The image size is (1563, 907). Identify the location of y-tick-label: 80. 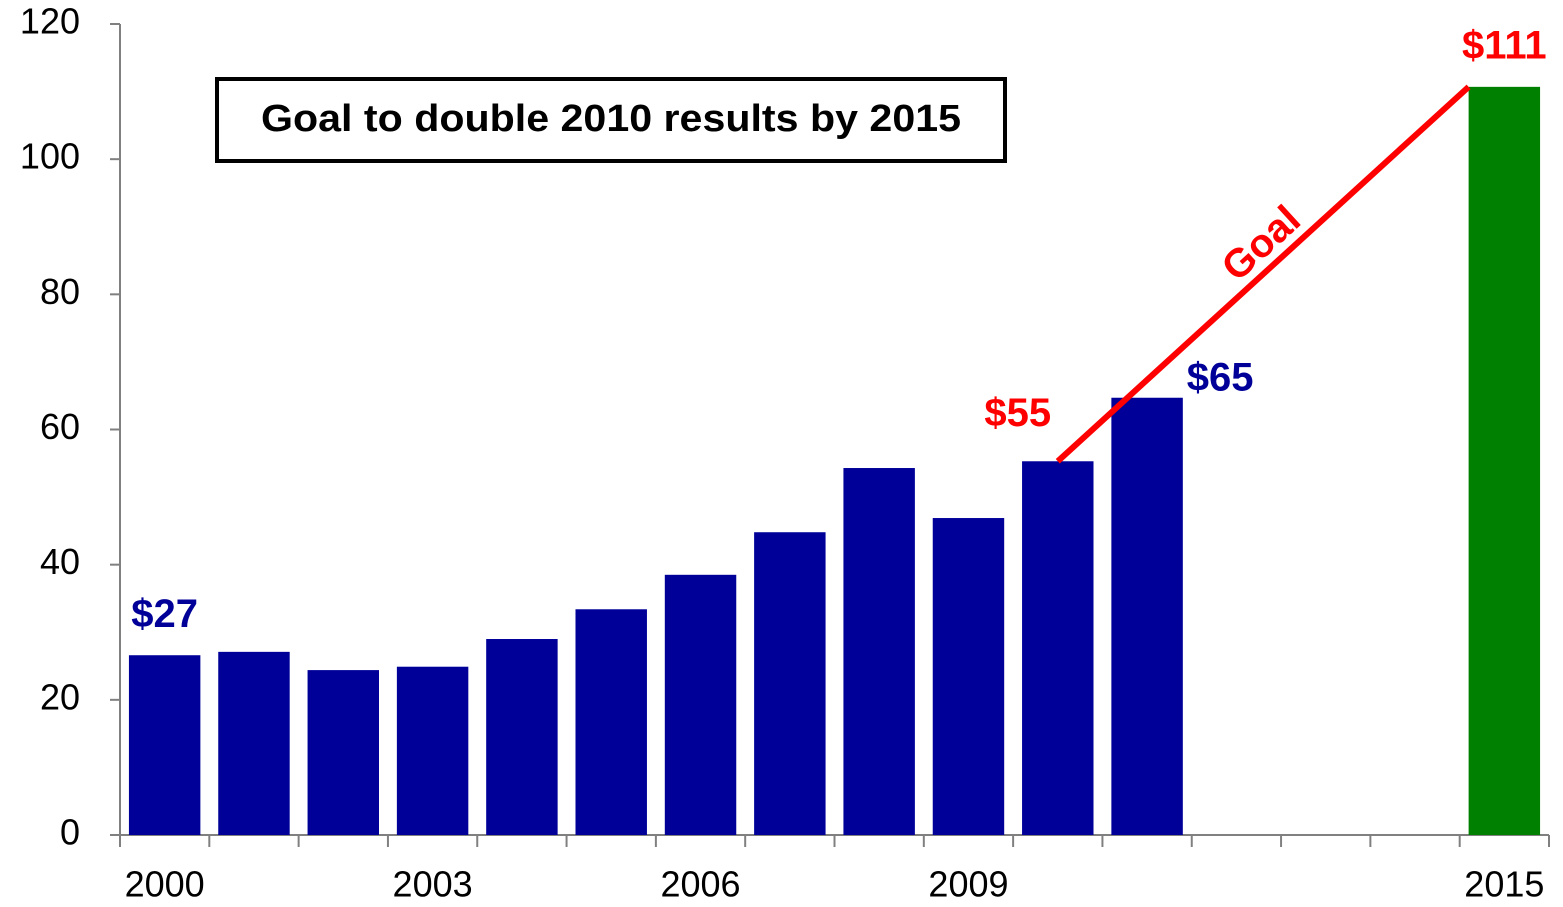
(60, 291).